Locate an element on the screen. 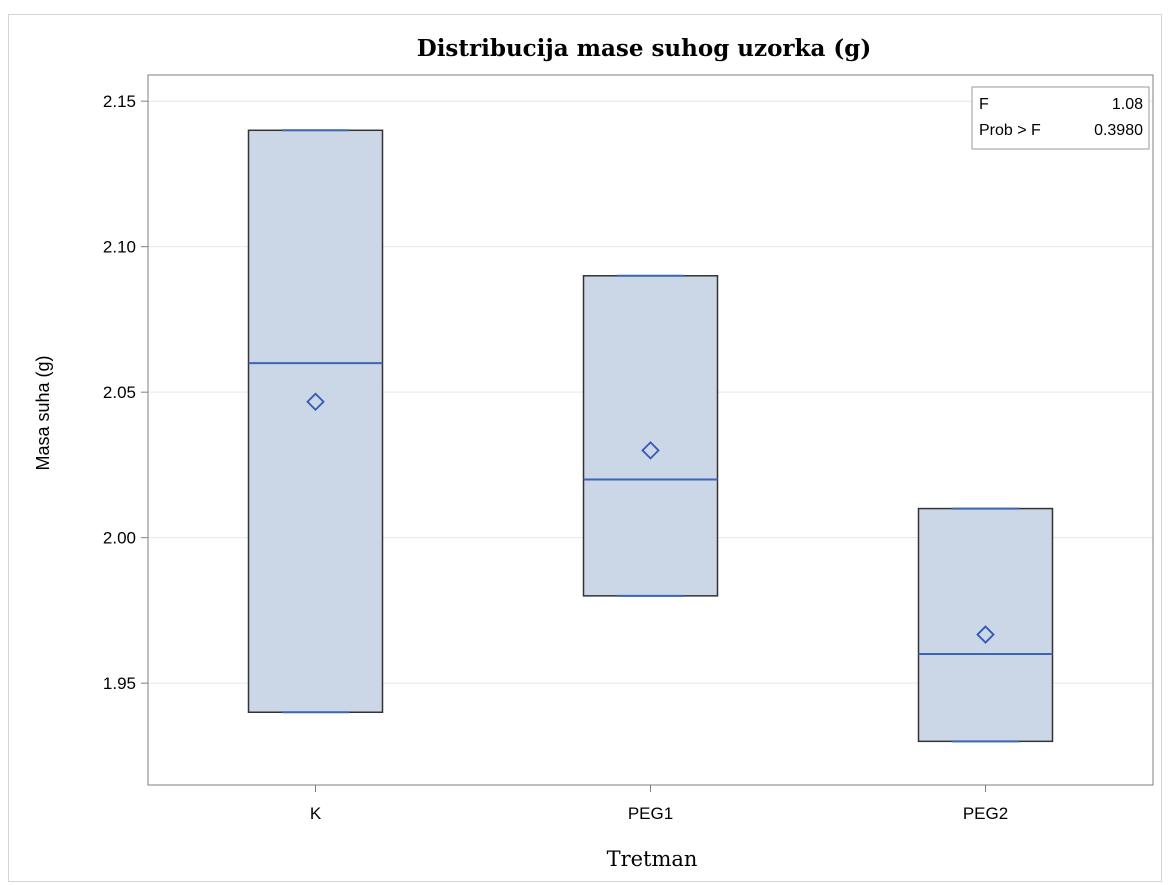 This screenshot has height=885, width=1170. inset-prob-label: Prob > F is located at coordinates (1010, 130).